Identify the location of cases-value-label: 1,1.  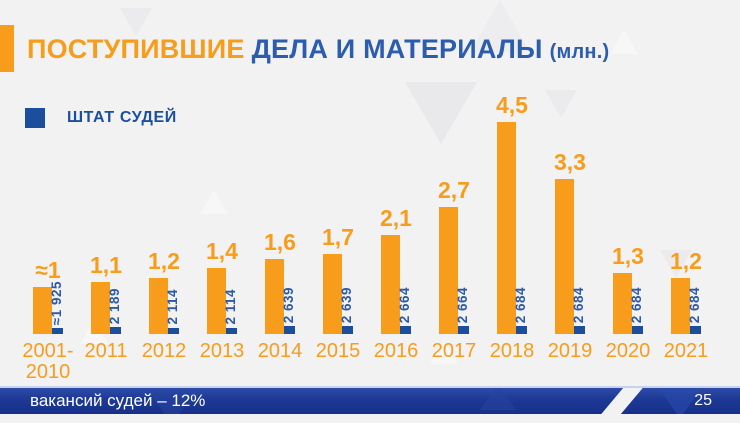
(106, 265).